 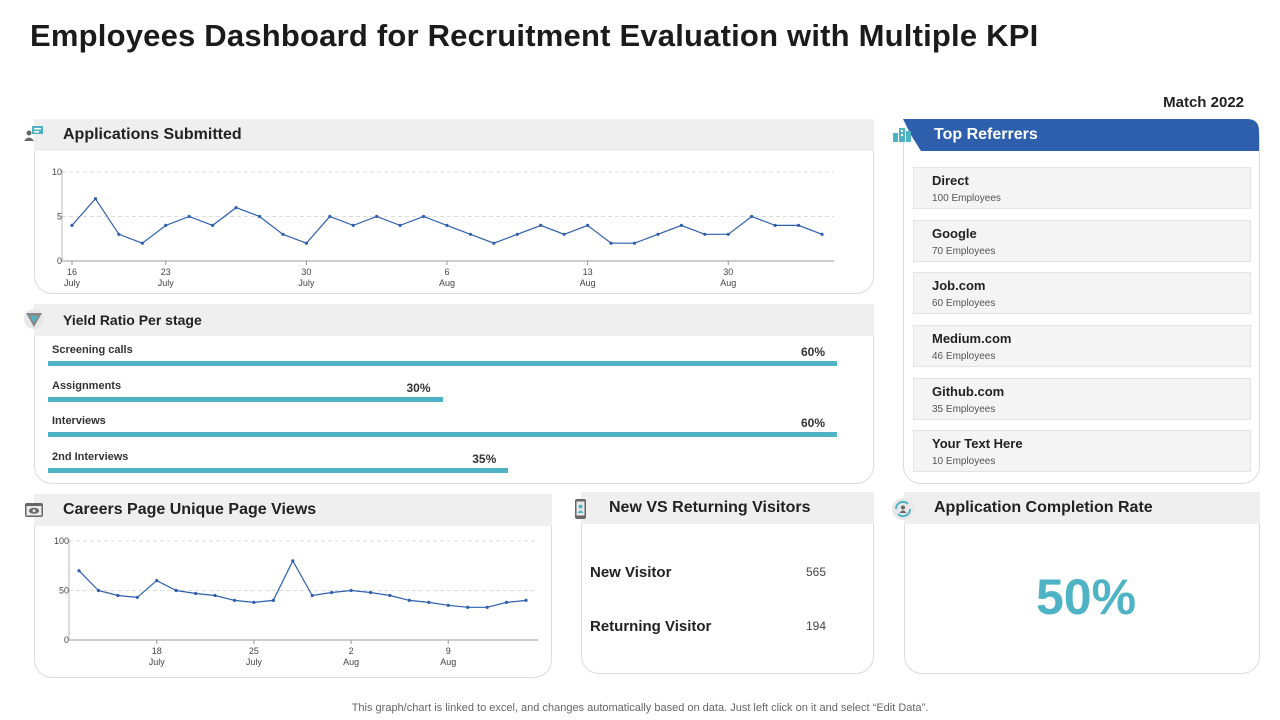 What do you see at coordinates (902, 134) in the screenshot?
I see `buildings-icon` at bounding box center [902, 134].